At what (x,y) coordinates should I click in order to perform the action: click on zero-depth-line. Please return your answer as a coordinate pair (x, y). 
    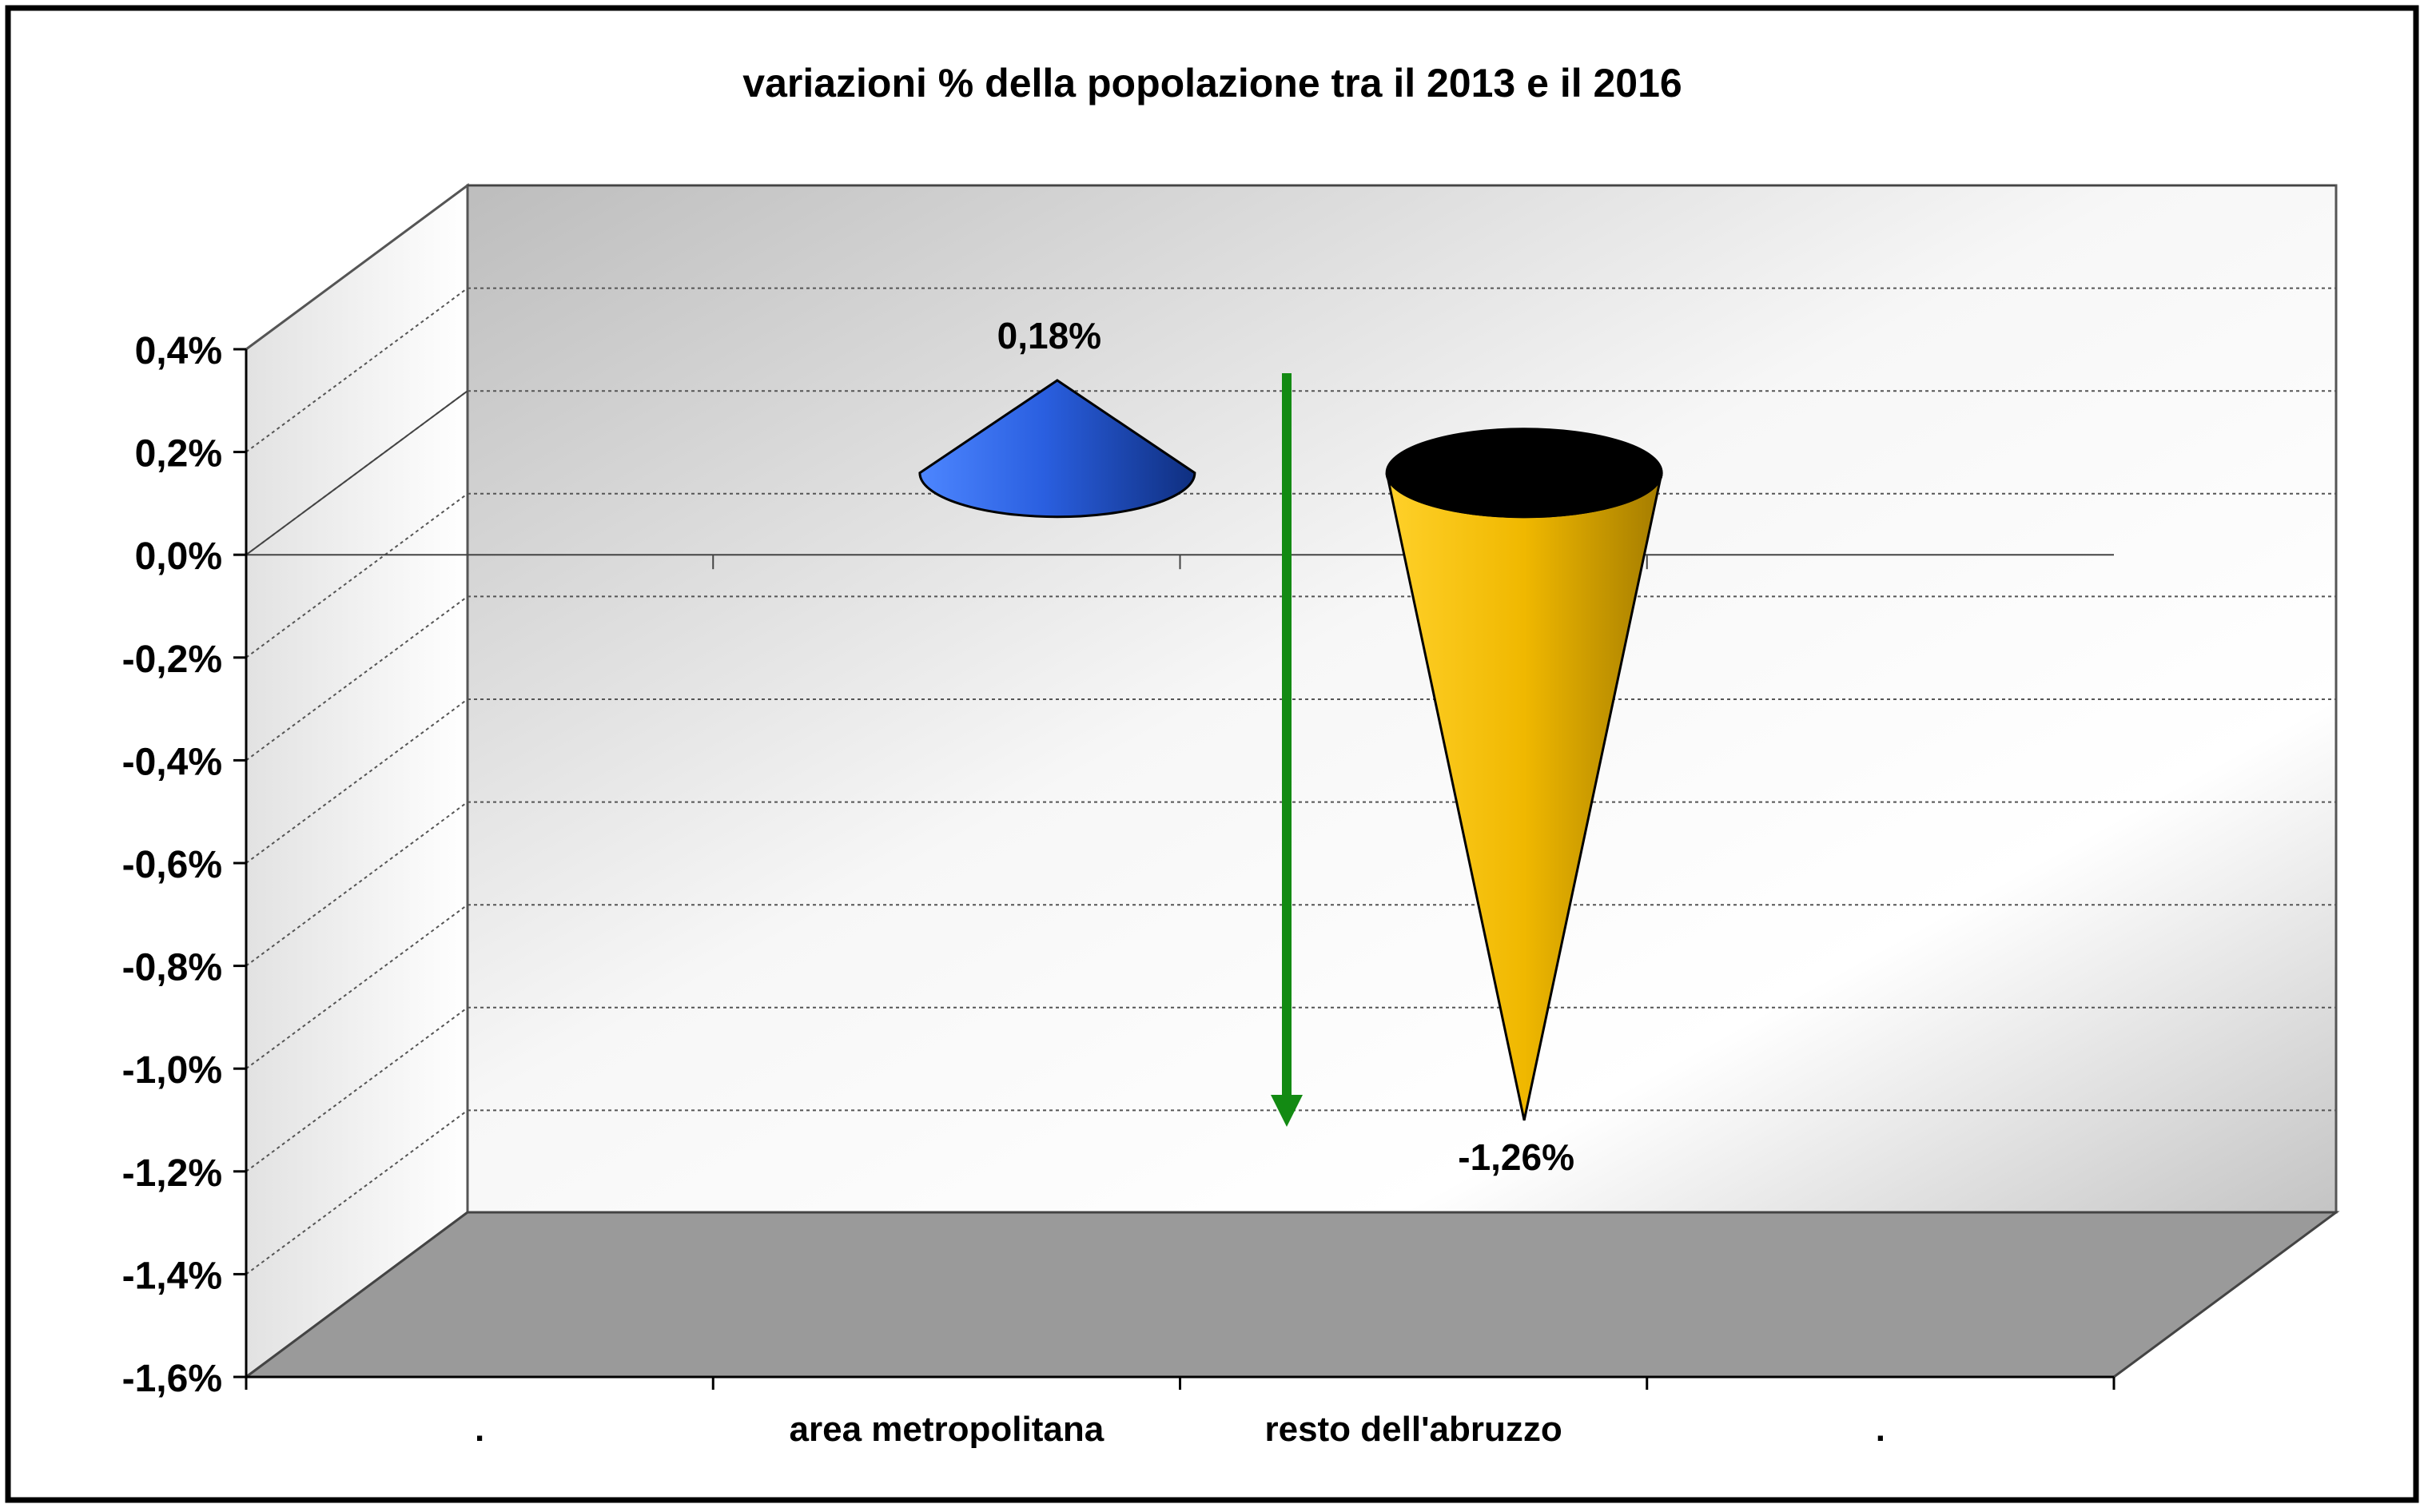
    Looking at the image, I should click on (356, 473).